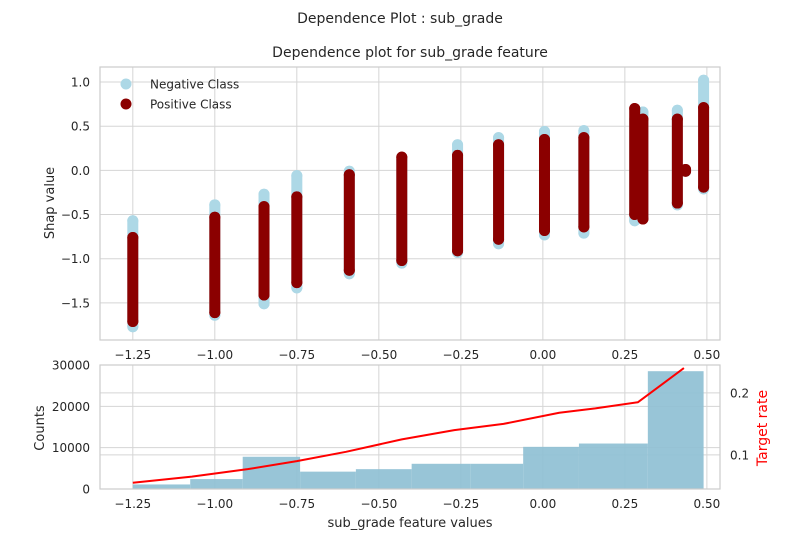  I want to click on legend-positive-label: Positive Class, so click(191, 105).